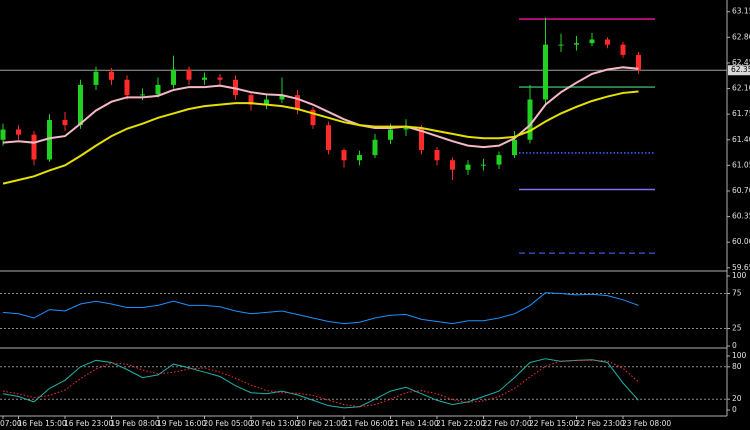 This screenshot has width=750, height=430. What do you see at coordinates (274, 423) in the screenshot?
I see `x-tick-label: 20 Feb 13:00` at bounding box center [274, 423].